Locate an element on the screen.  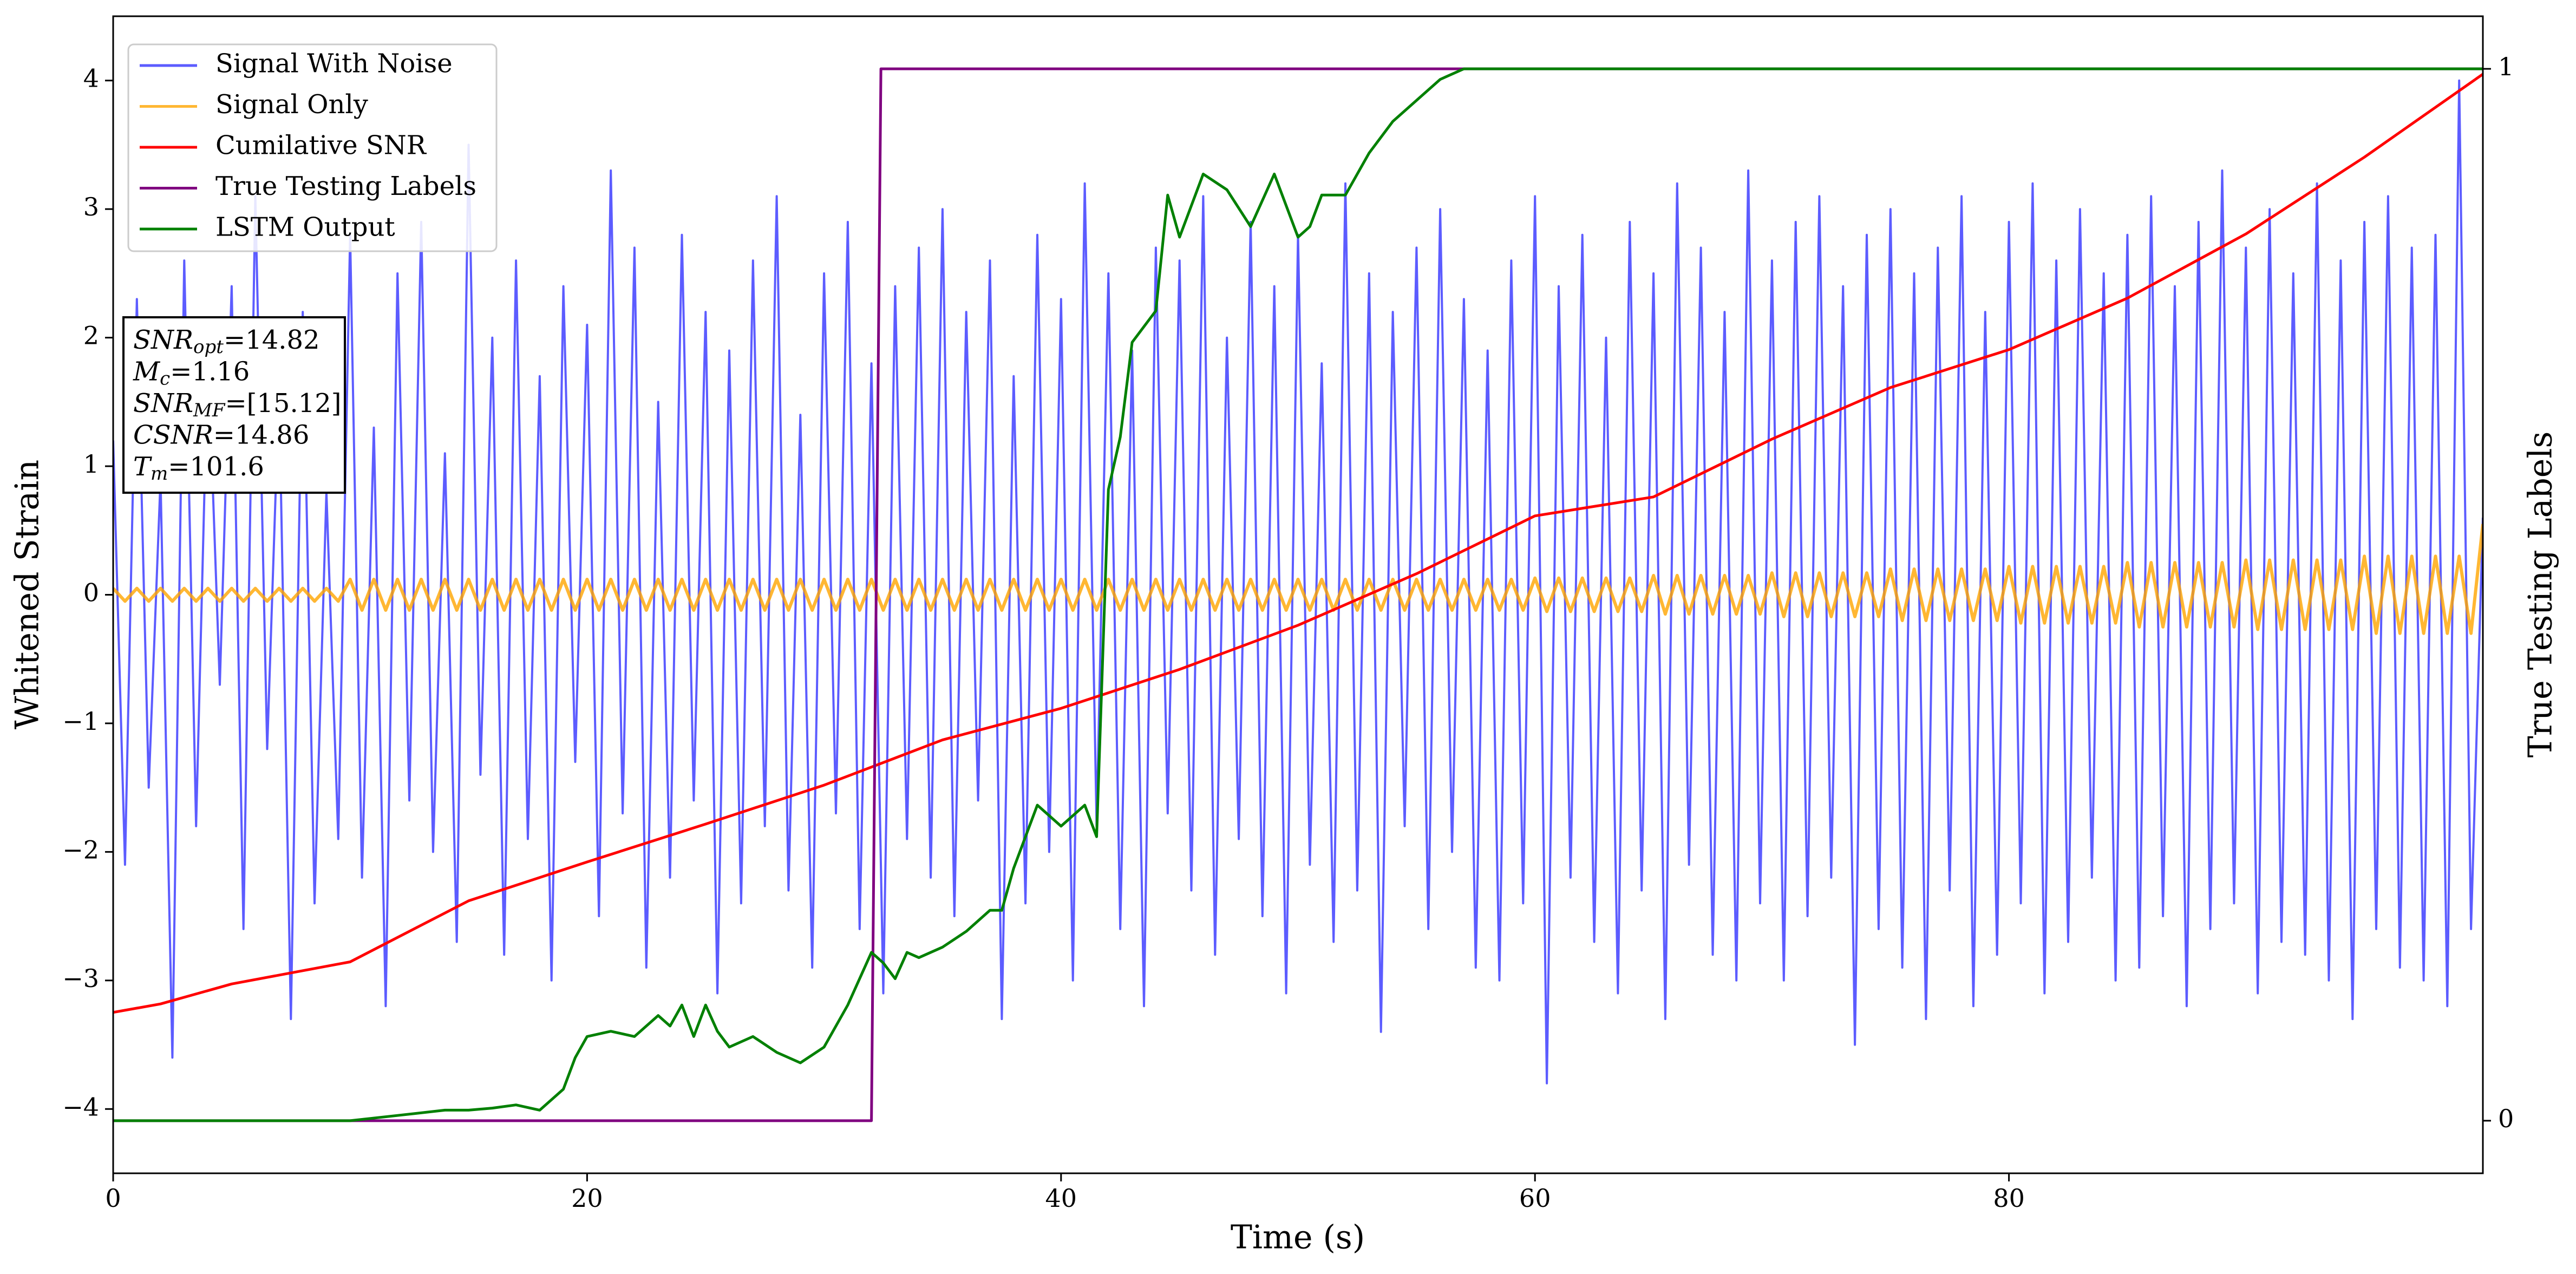
legend-label: Signal With Noise is located at coordinates (334, 64).